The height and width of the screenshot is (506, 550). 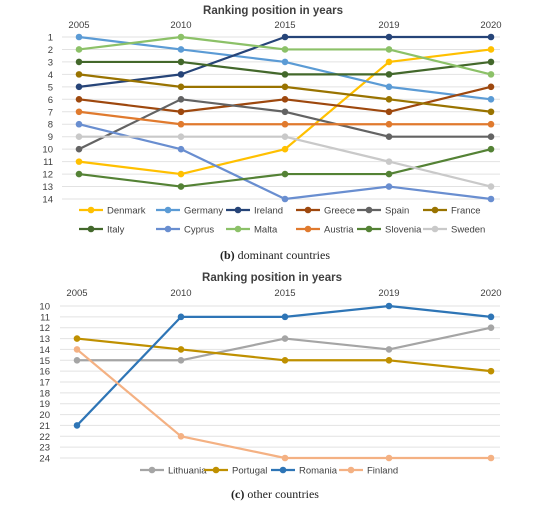 What do you see at coordinates (44, 372) in the screenshot?
I see `y-tick-label: 16` at bounding box center [44, 372].